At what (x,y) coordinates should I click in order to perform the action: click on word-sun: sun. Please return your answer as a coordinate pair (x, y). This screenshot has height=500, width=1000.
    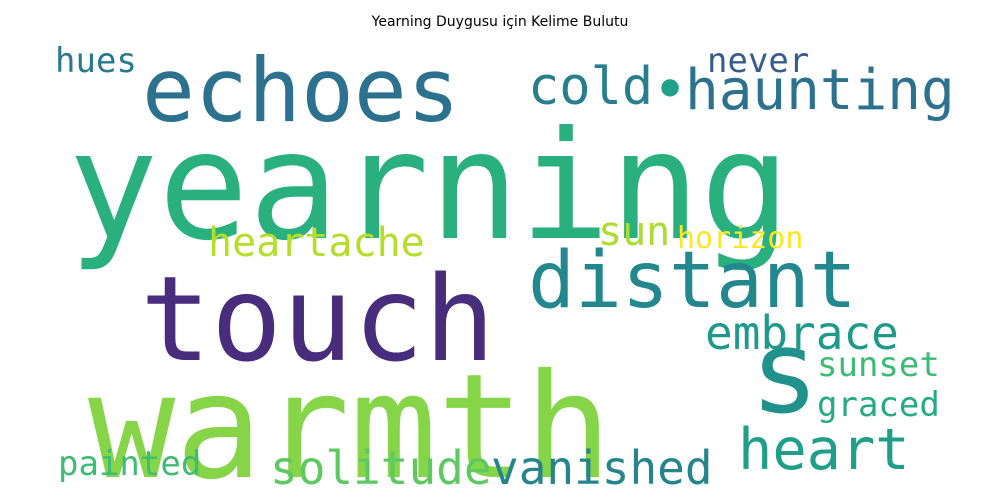
    Looking at the image, I should click on (634, 232).